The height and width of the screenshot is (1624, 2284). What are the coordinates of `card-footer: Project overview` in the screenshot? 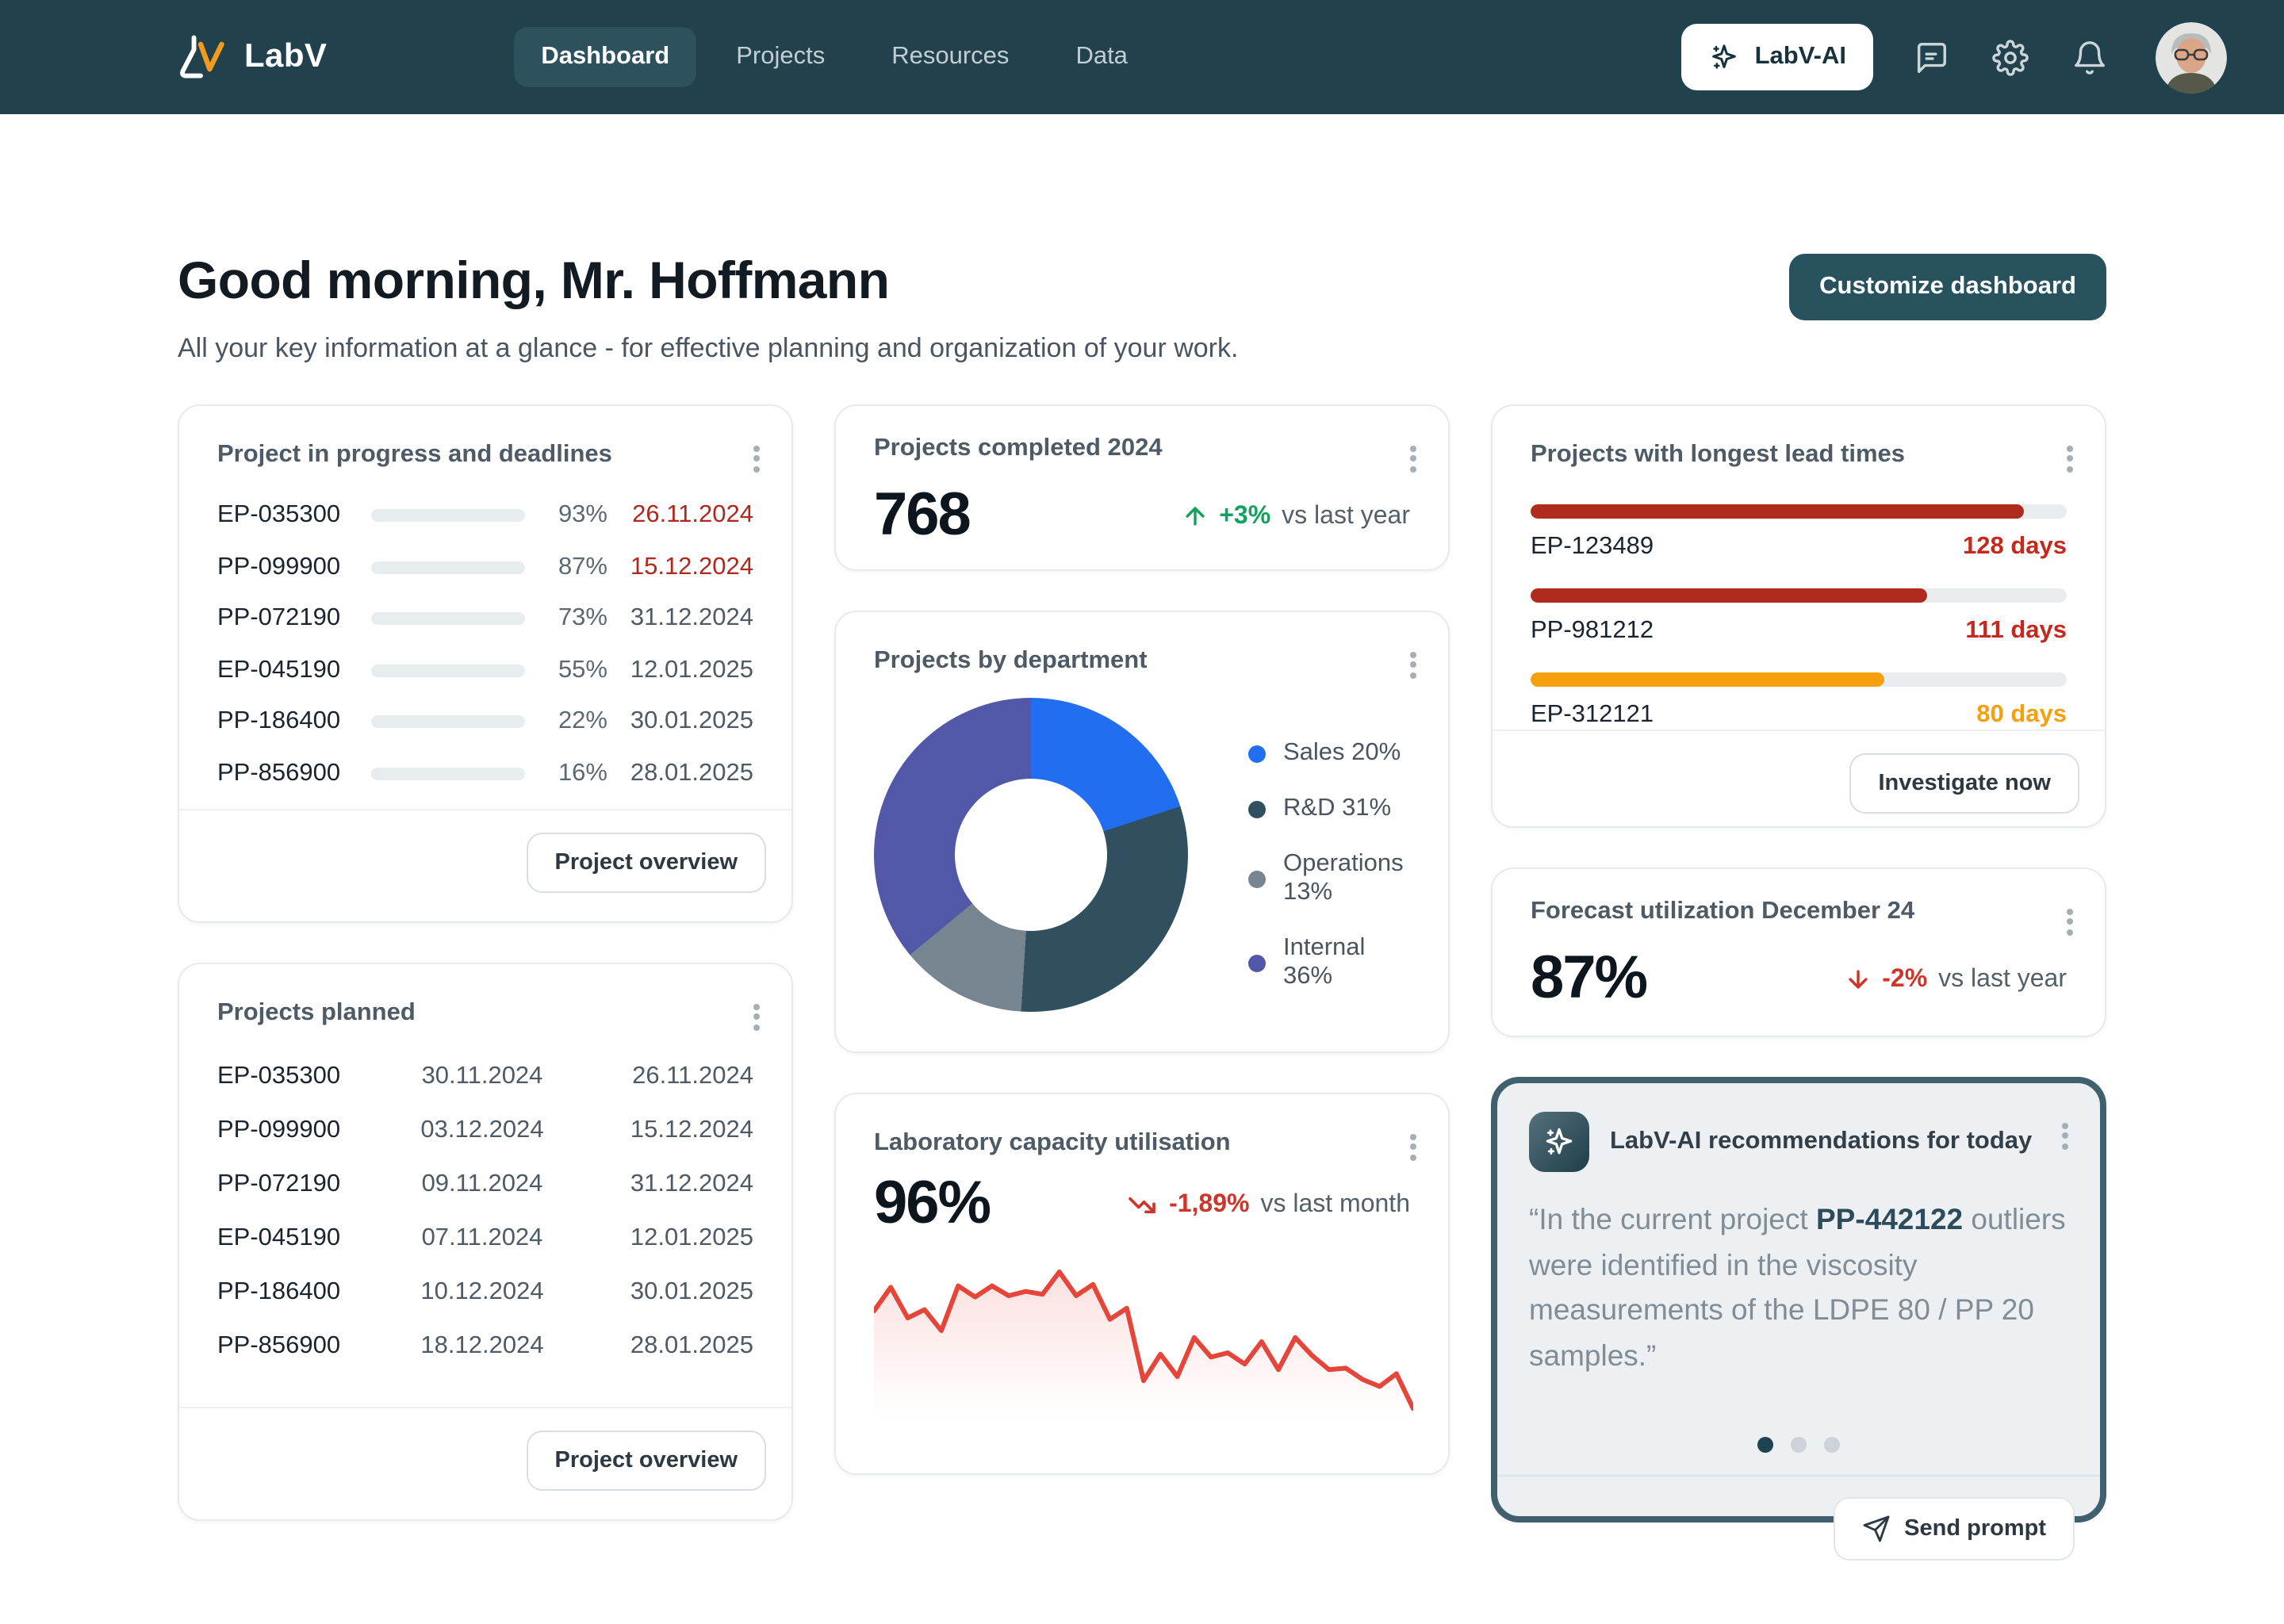 It's located at (485, 1450).